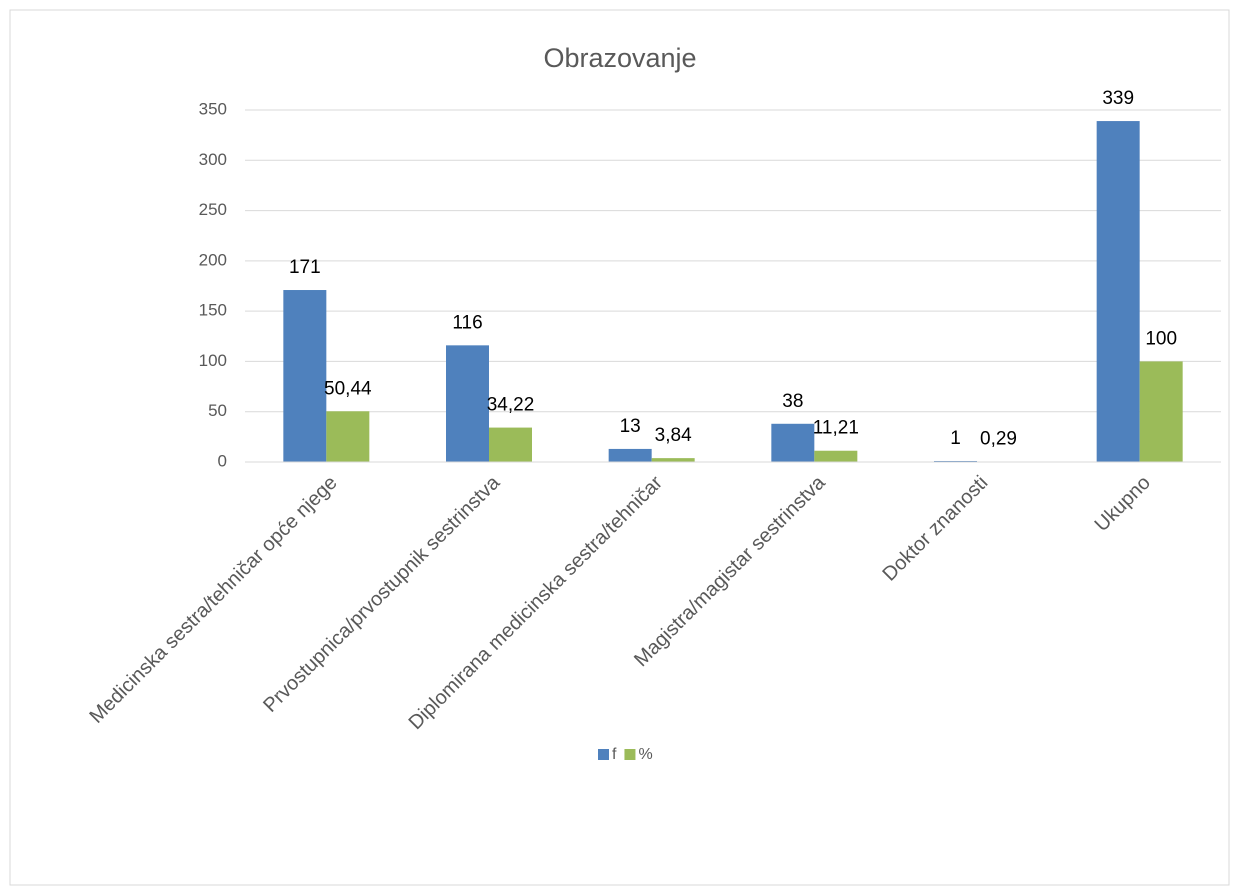  I want to click on data-label: 50,44, so click(348, 388).